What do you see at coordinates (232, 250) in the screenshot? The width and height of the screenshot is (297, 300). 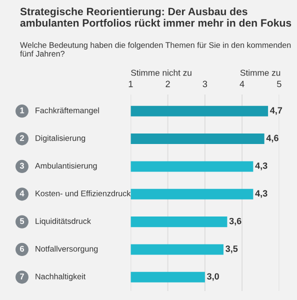 I see `data-label: 3,5` at bounding box center [232, 250].